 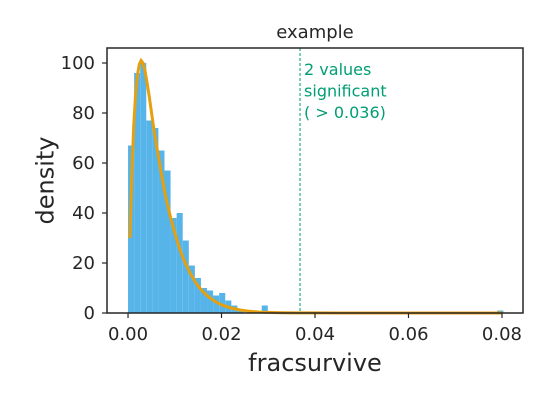 I want to click on annotation-line-2: significant, so click(x=345, y=91).